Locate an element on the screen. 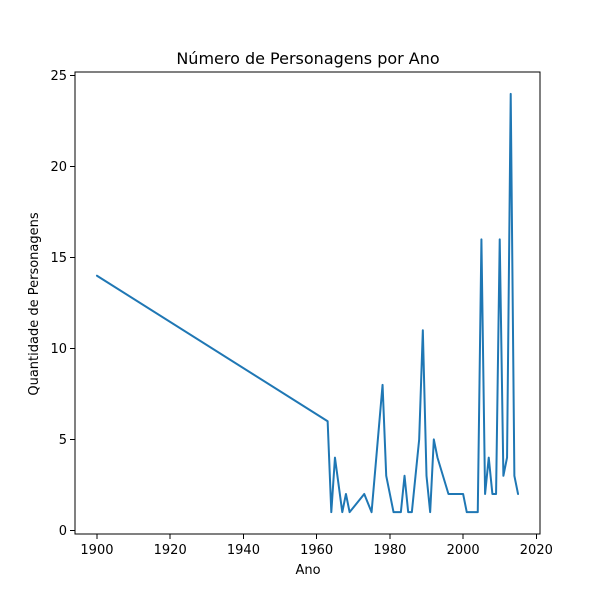 The image size is (600, 600). x-axis-label: Ano is located at coordinates (307, 570).